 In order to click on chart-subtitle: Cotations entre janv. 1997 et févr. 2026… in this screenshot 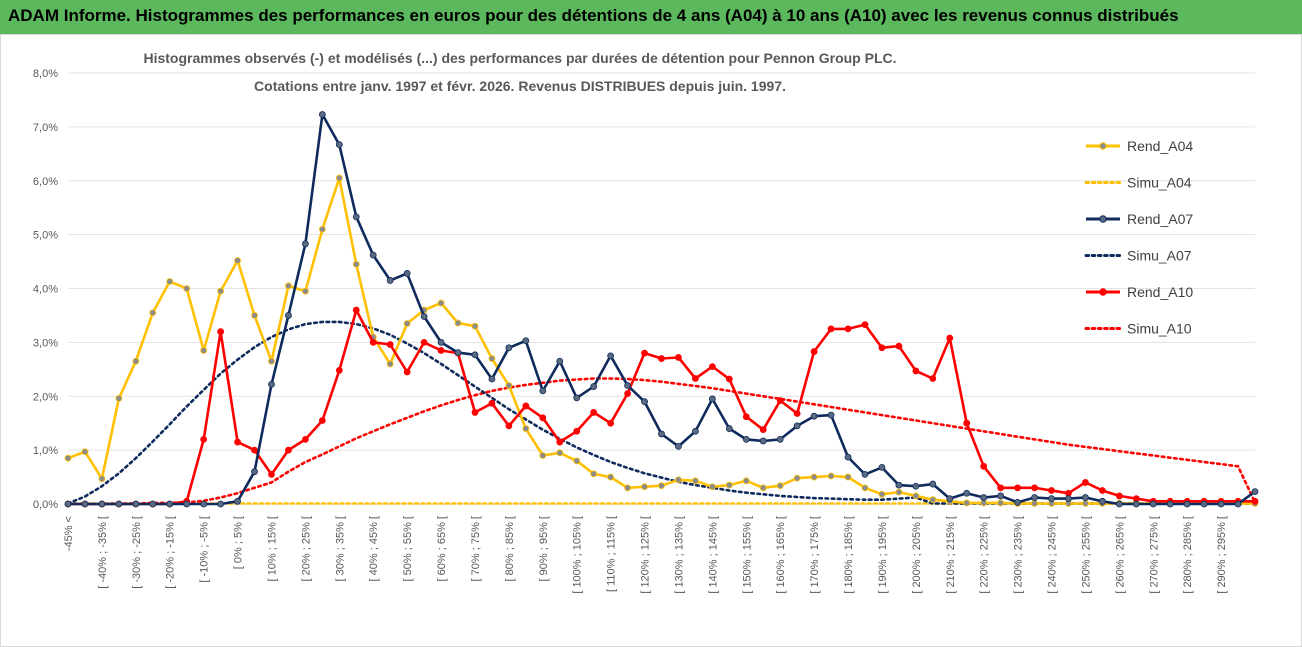, I will do `click(520, 86)`.